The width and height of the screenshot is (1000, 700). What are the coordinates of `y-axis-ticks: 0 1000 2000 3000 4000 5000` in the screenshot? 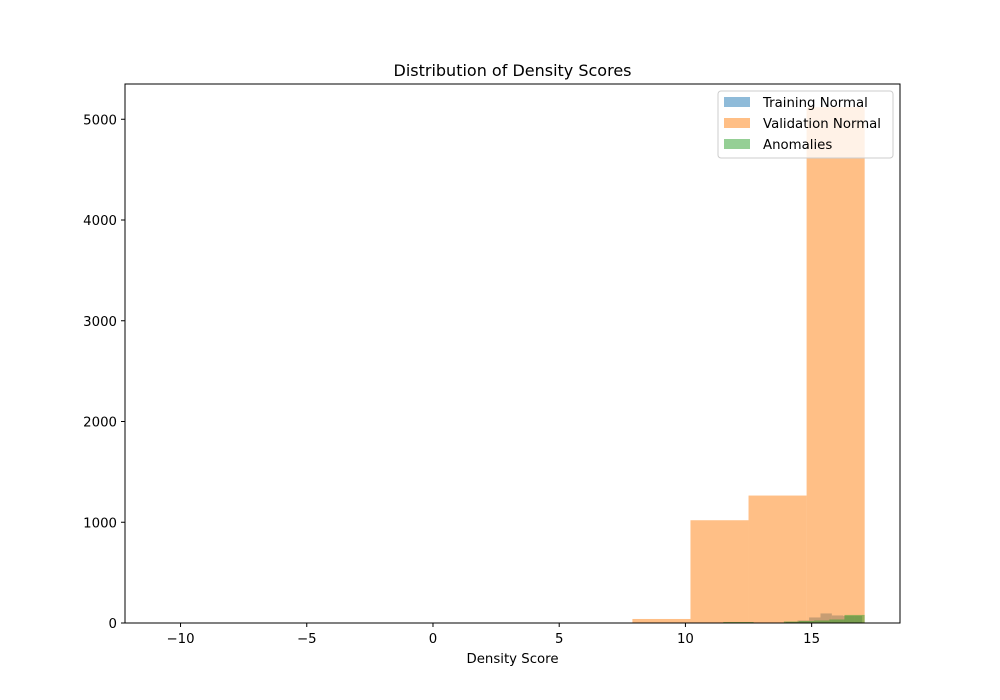 It's located at (104, 372).